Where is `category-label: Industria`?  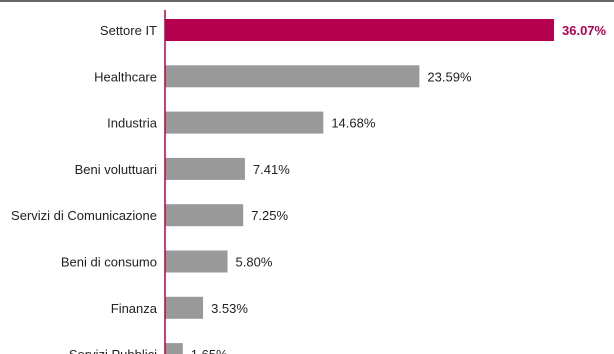 category-label: Industria is located at coordinates (132, 123).